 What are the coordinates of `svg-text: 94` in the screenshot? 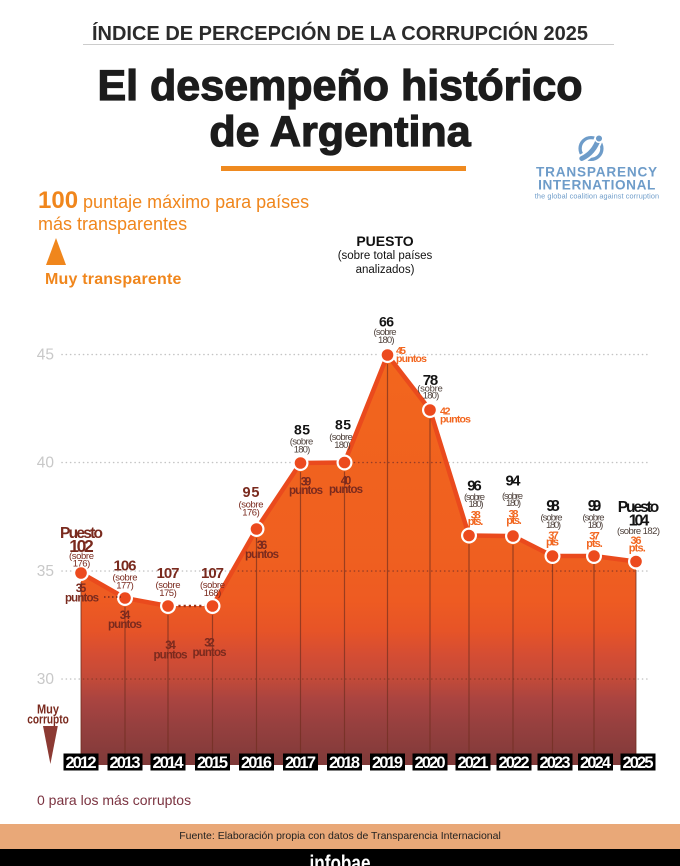 It's located at (514, 481).